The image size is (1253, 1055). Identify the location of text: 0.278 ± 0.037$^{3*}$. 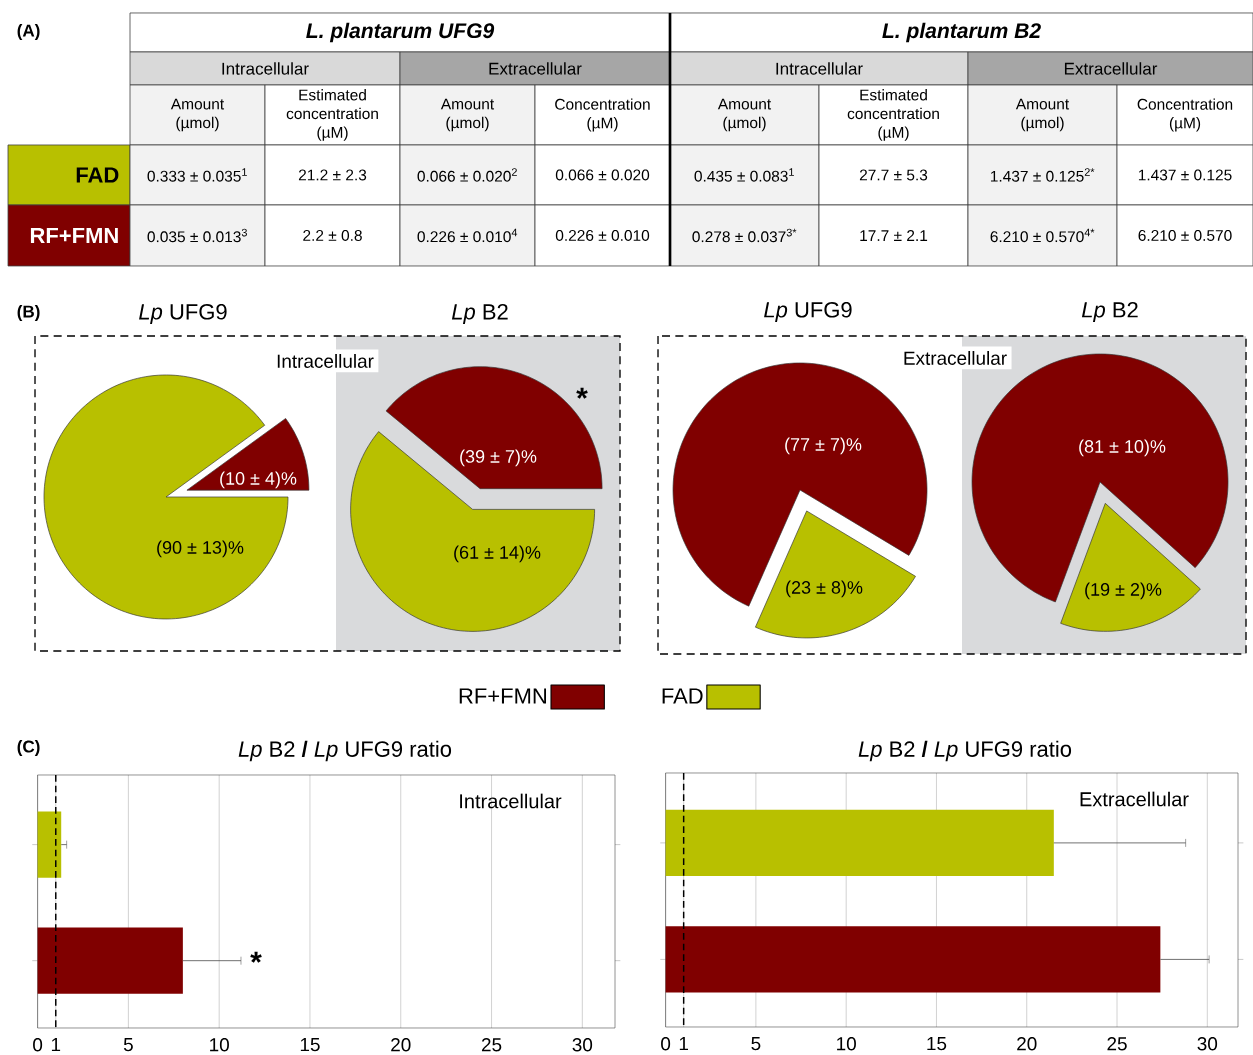
(744, 235).